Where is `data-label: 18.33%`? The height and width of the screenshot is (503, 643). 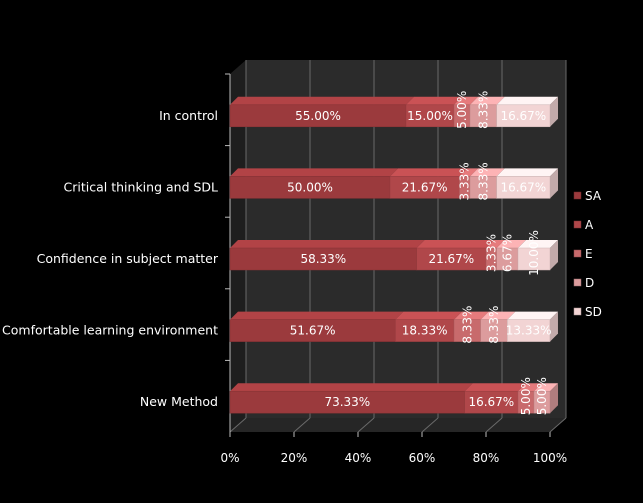 data-label: 18.33% is located at coordinates (425, 331).